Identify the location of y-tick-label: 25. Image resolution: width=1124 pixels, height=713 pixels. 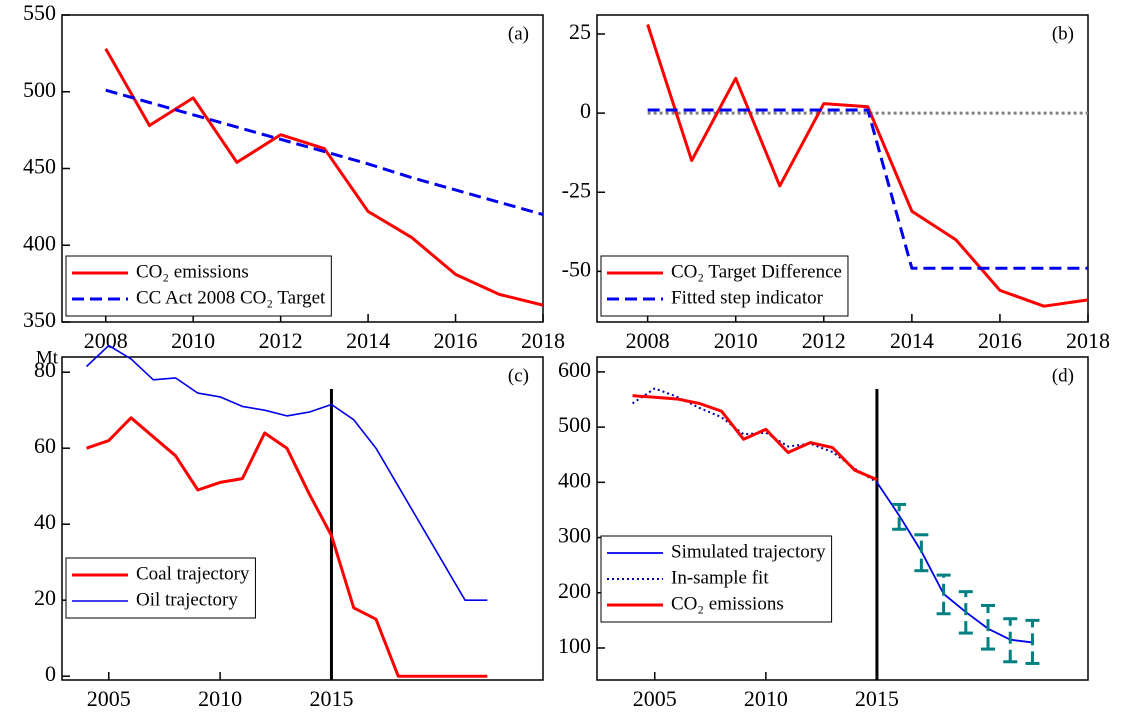
(580, 31).